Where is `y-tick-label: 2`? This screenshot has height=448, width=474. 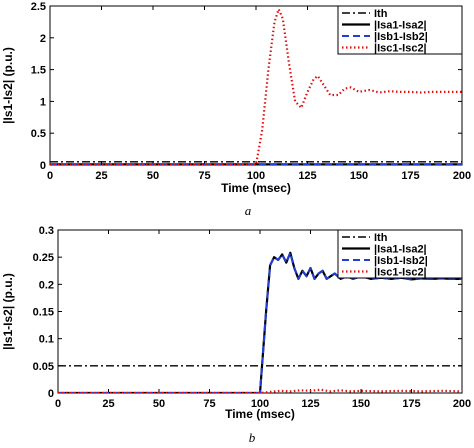 y-tick-label: 2 is located at coordinates (43, 39).